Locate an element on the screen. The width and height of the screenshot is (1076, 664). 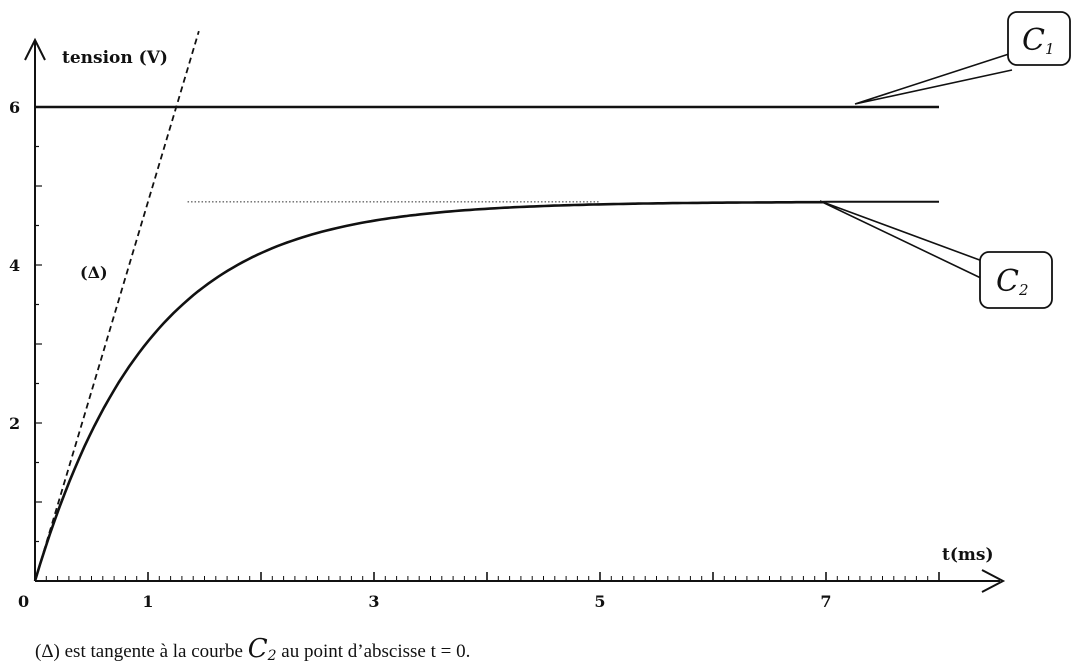
x-tick-label-0: 0 is located at coordinates (23, 601).